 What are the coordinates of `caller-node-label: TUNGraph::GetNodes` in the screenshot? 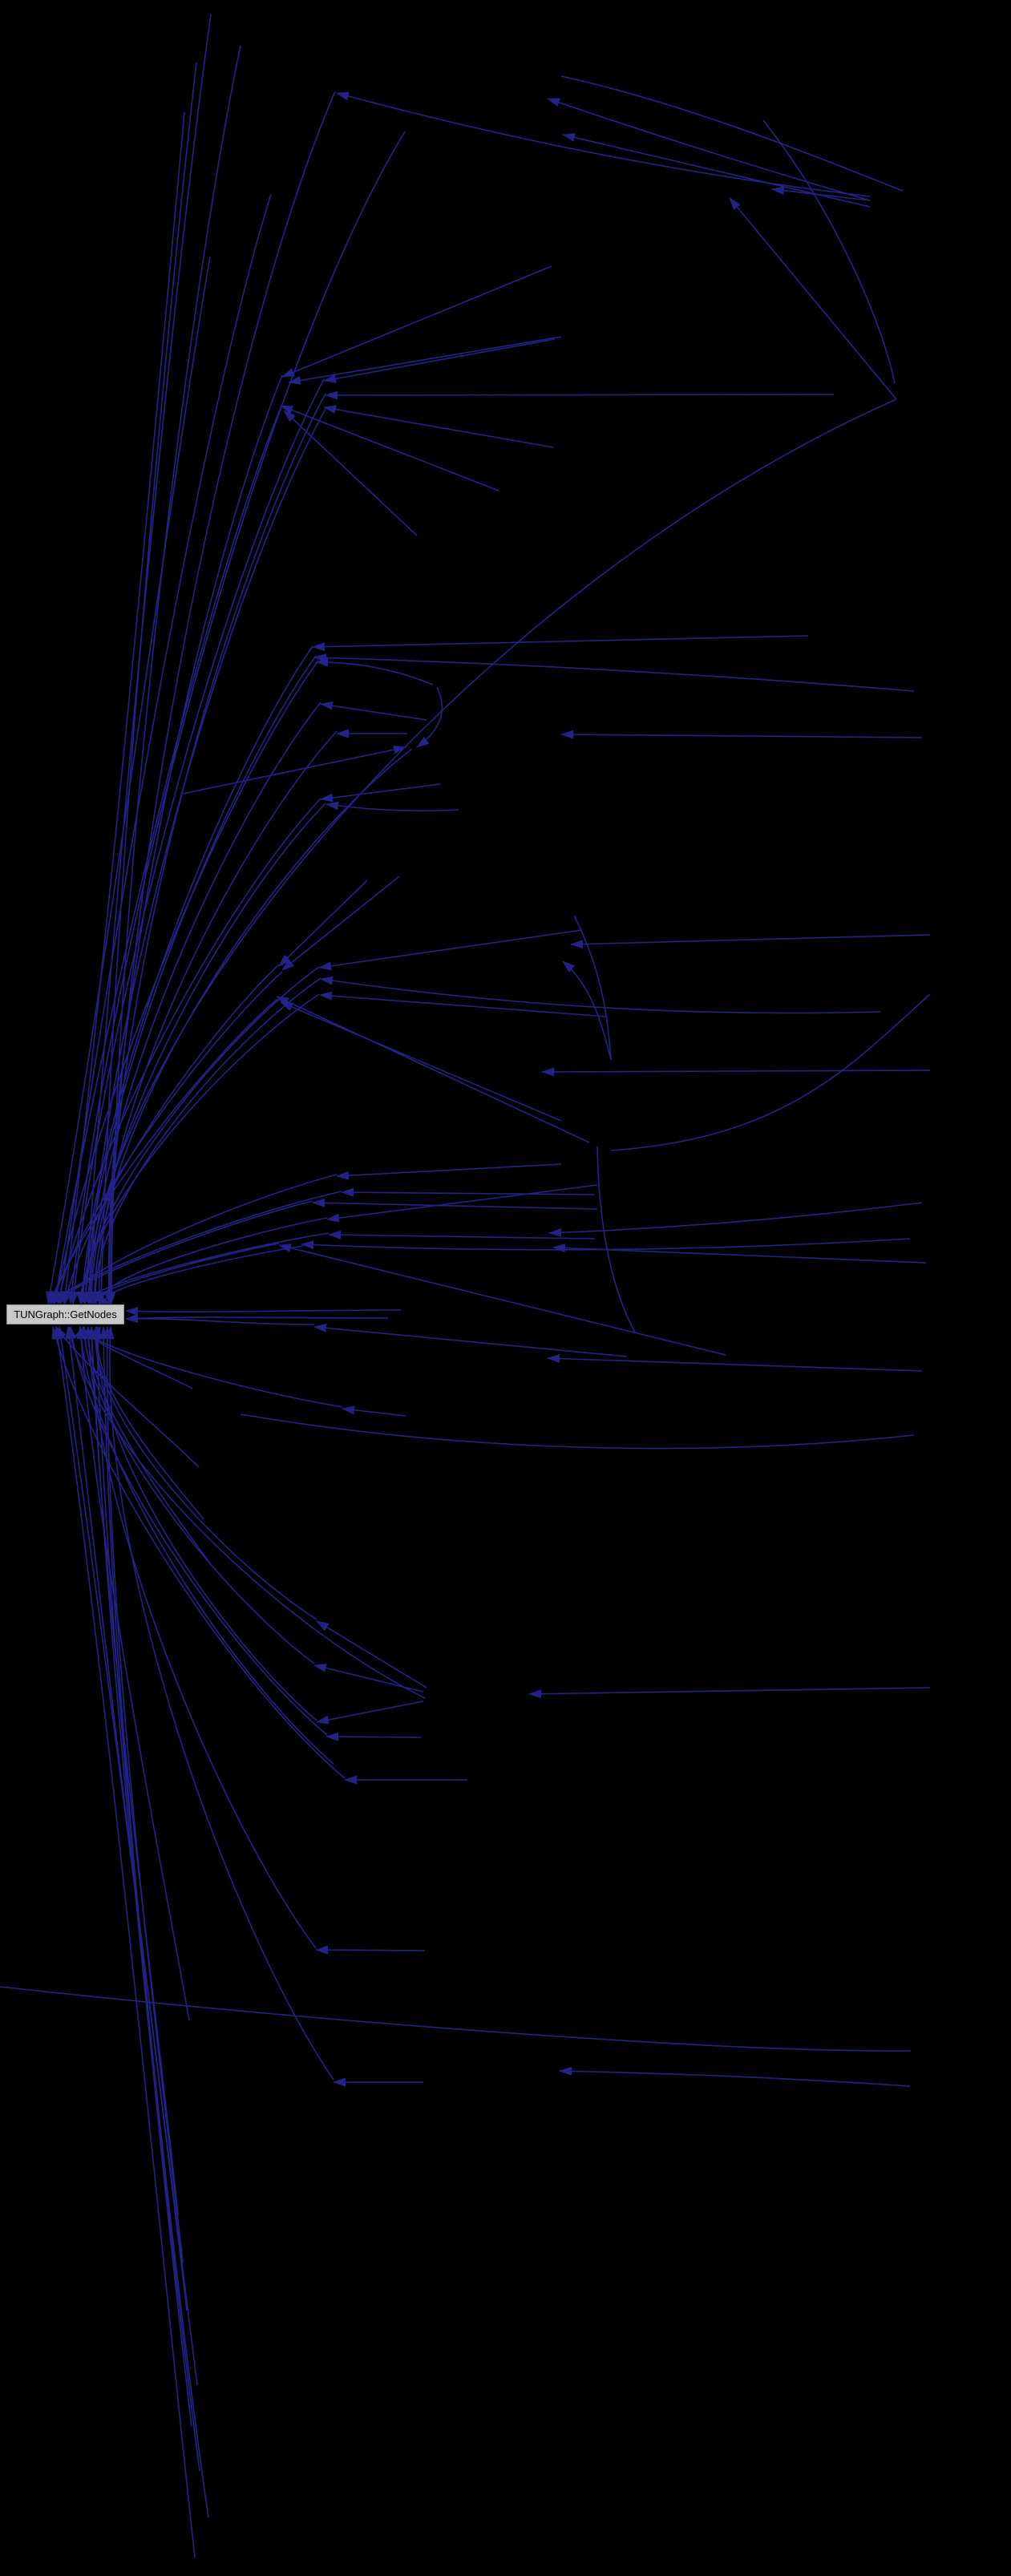 It's located at (65, 1314).